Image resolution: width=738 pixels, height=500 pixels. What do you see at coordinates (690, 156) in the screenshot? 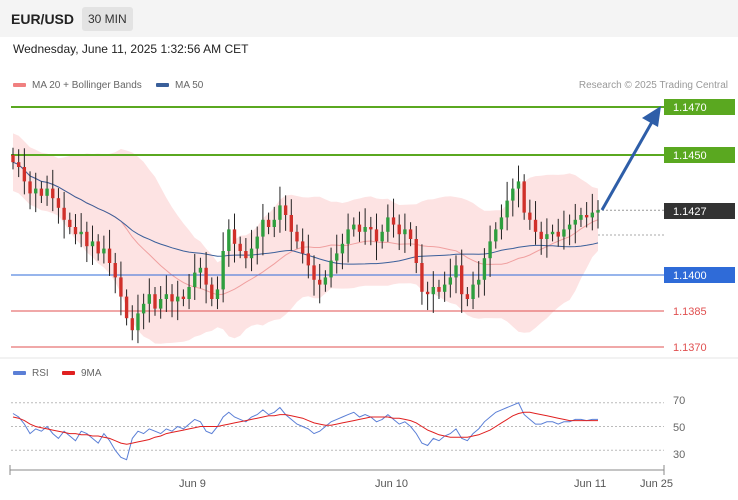
I see `price-tag-label: 1.1450` at bounding box center [690, 156].